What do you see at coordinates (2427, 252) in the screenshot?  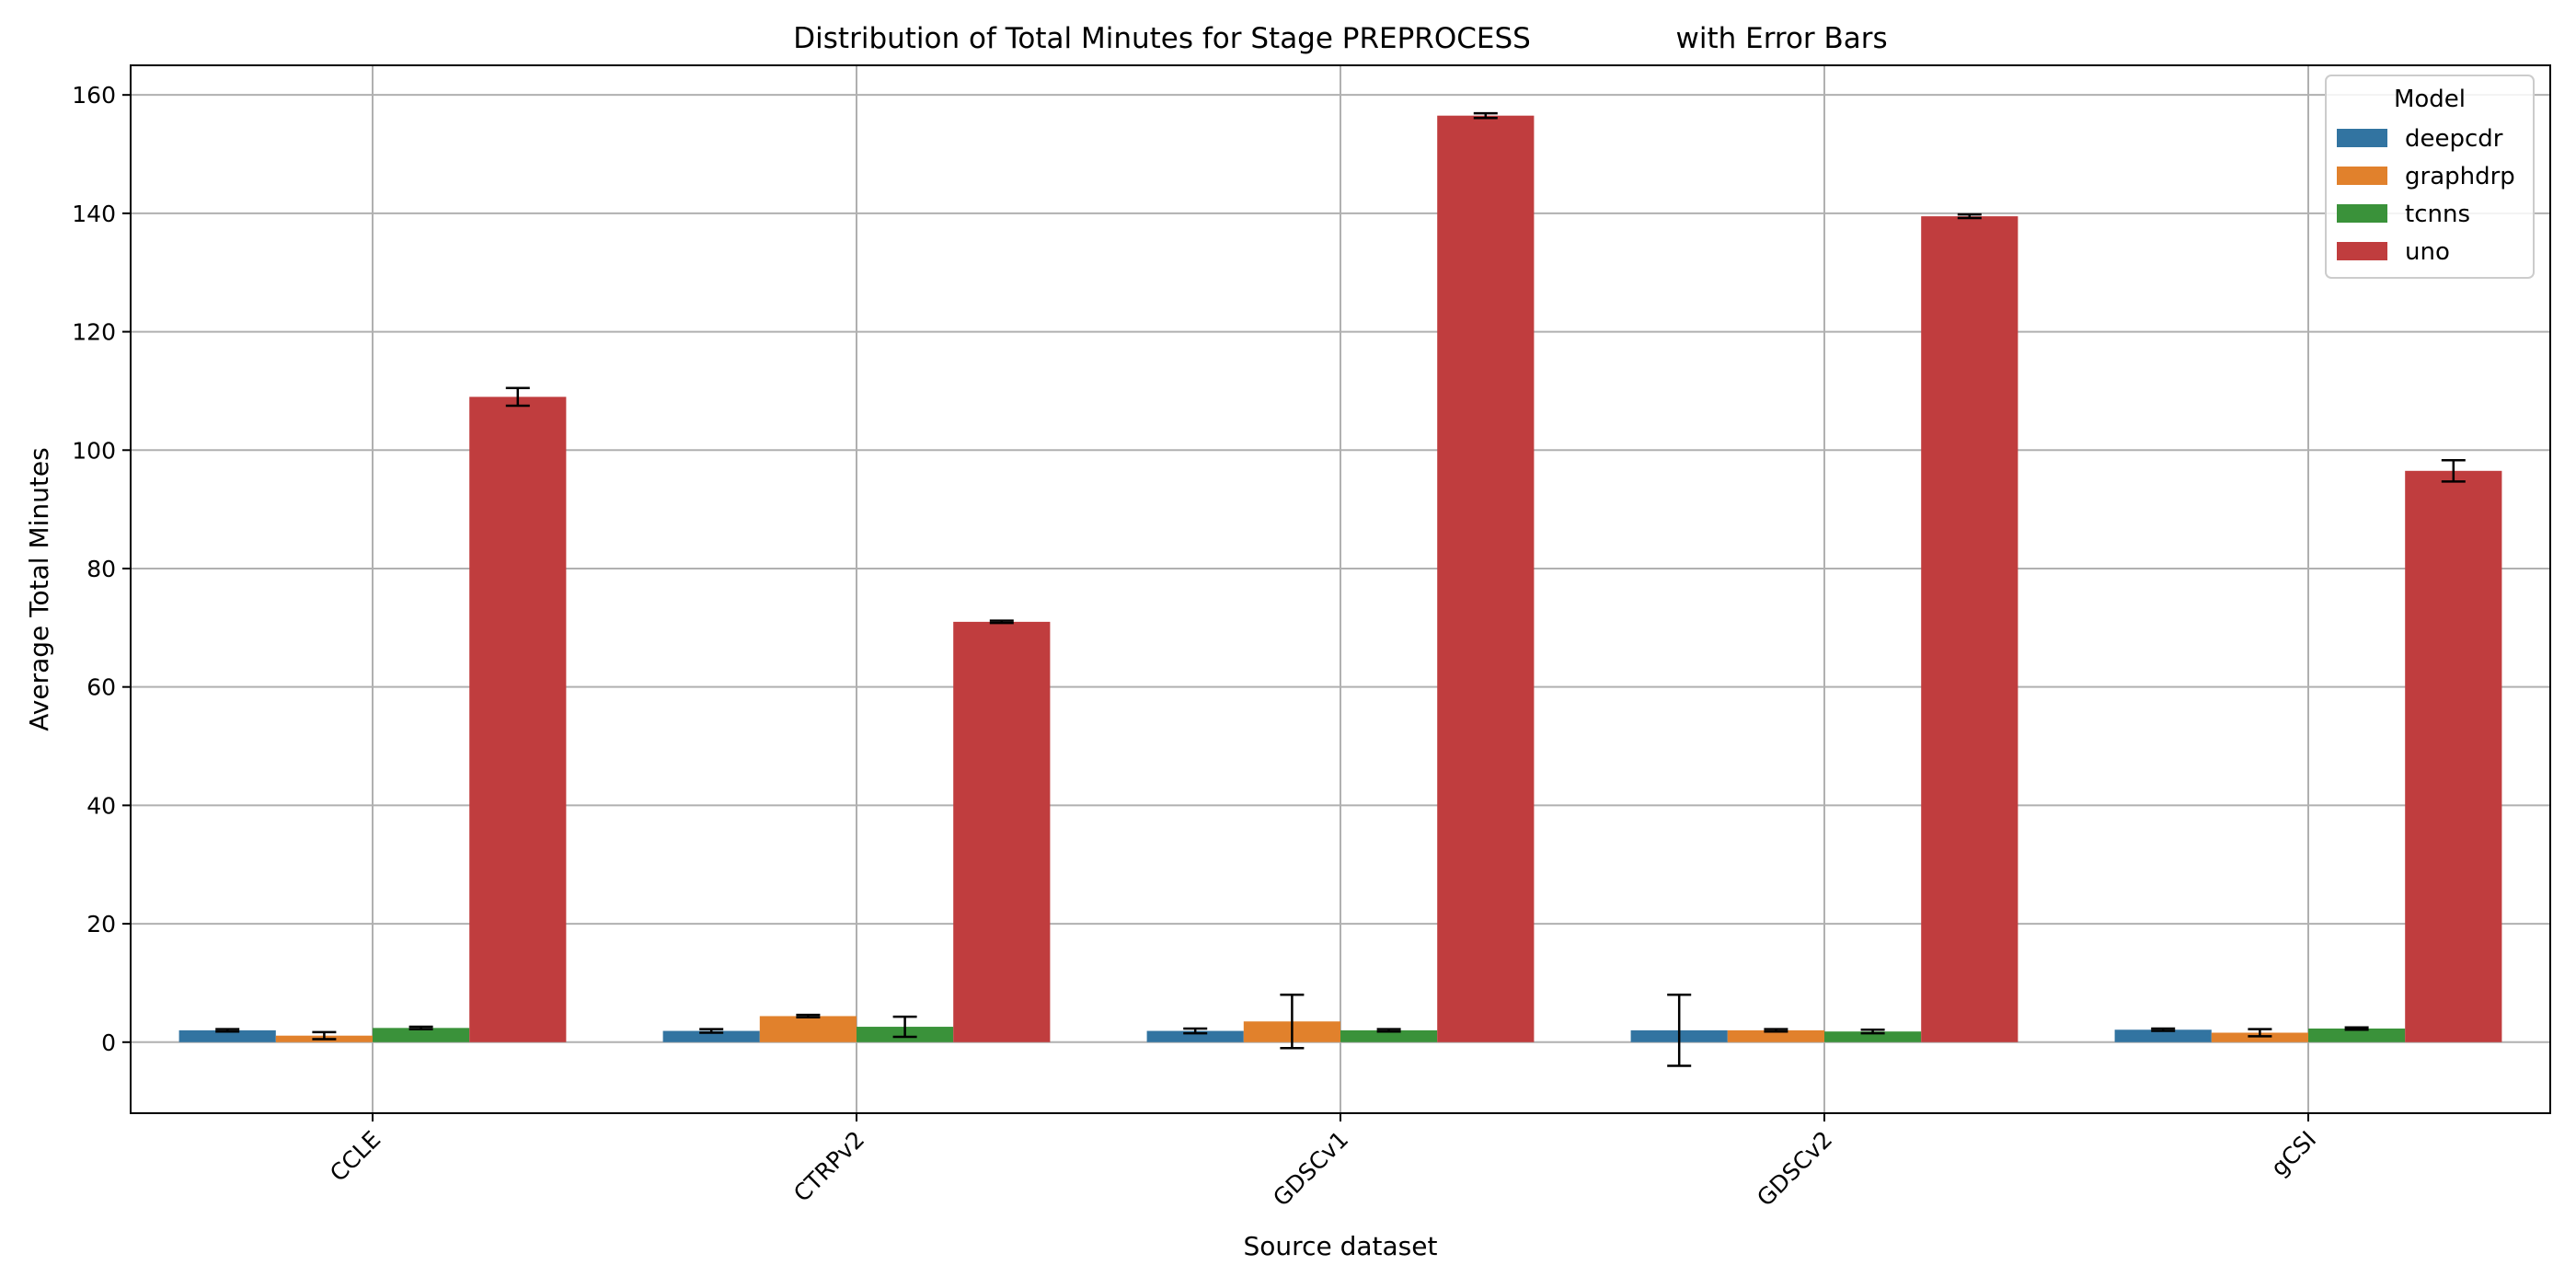 I see `legend-label-uno: uno` at bounding box center [2427, 252].